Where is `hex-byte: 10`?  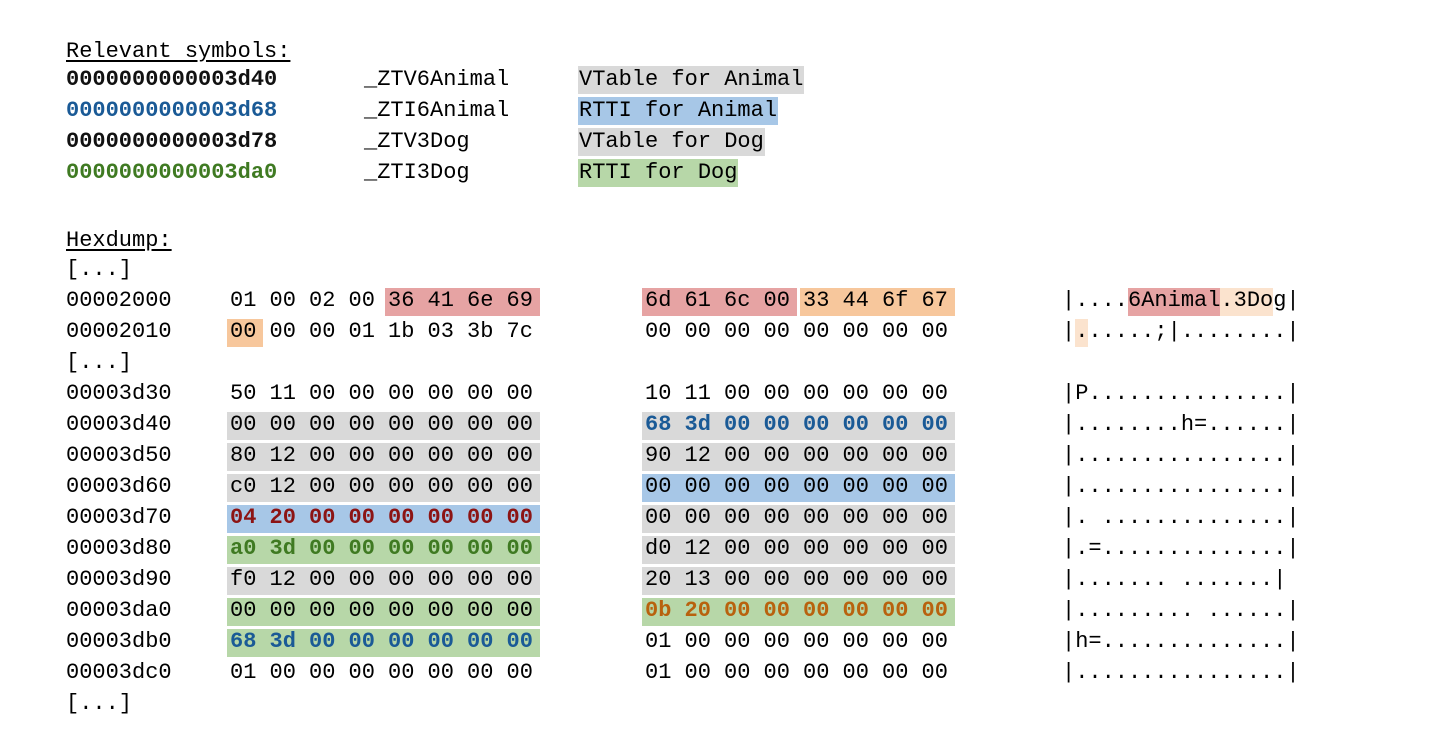 hex-byte: 10 is located at coordinates (658, 393).